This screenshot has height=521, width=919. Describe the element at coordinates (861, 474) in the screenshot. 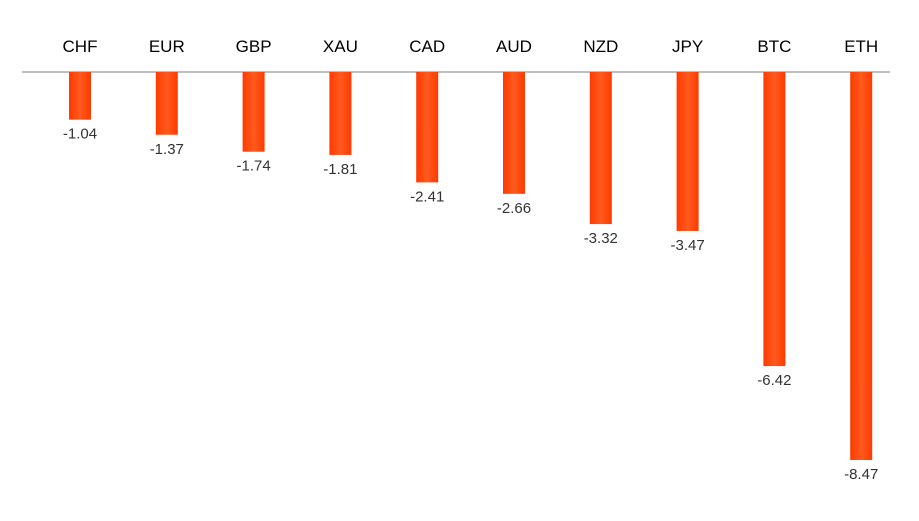

I see `data-label-eth: -8.47` at that location.